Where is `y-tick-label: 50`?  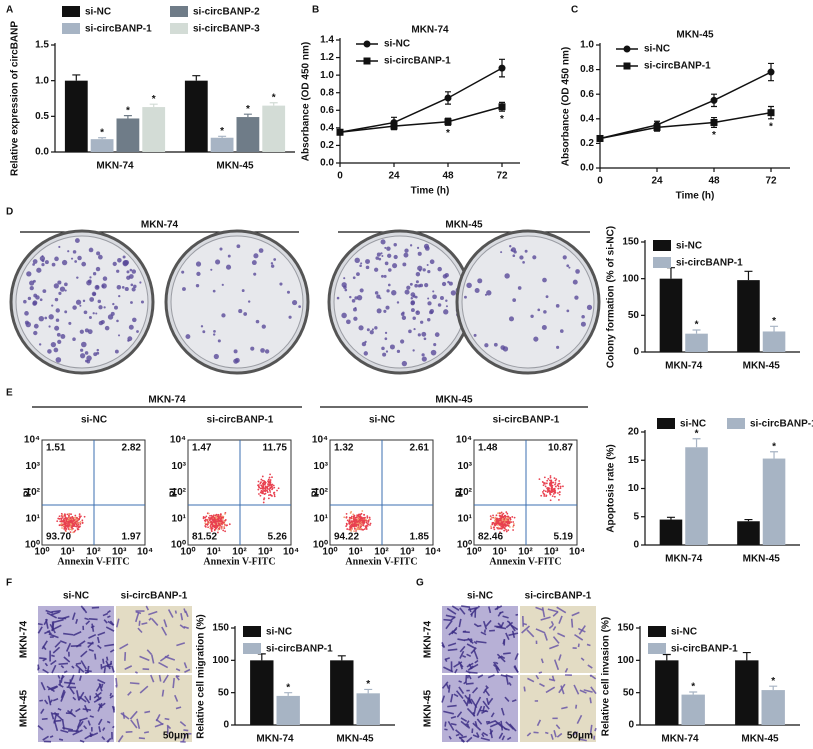 y-tick-label: 50 is located at coordinates (629, 692).